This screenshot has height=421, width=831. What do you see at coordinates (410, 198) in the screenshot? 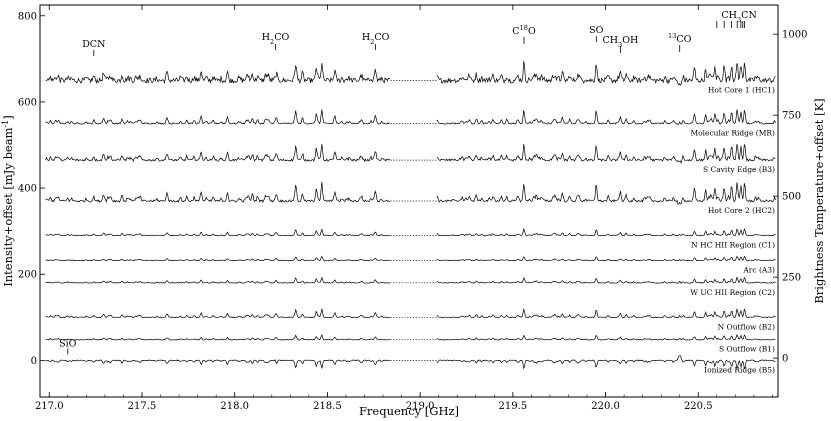
I see `series-group: Hot Core 2 (HC2)` at bounding box center [410, 198].